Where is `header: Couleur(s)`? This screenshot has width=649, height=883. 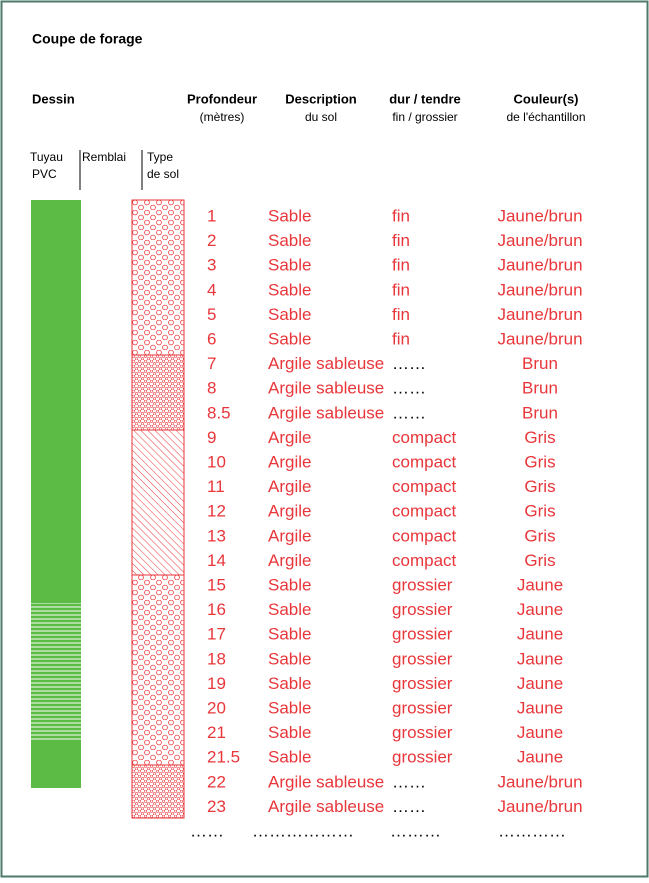
header: Couleur(s) is located at coordinates (546, 98).